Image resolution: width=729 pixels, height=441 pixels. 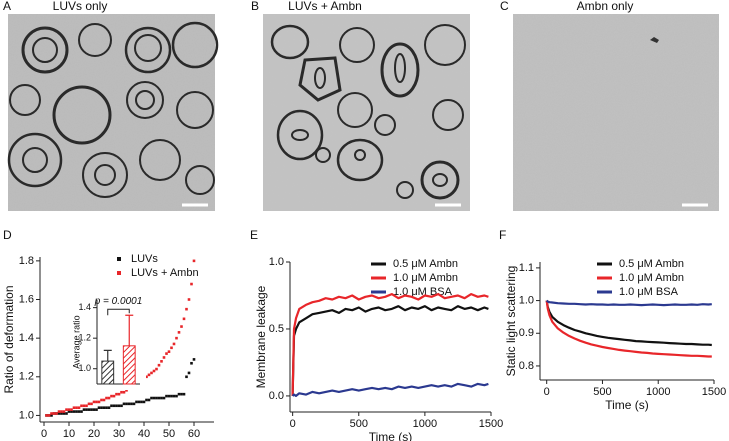 I want to click on y-tick-label: 1.8, so click(x=26, y=261).